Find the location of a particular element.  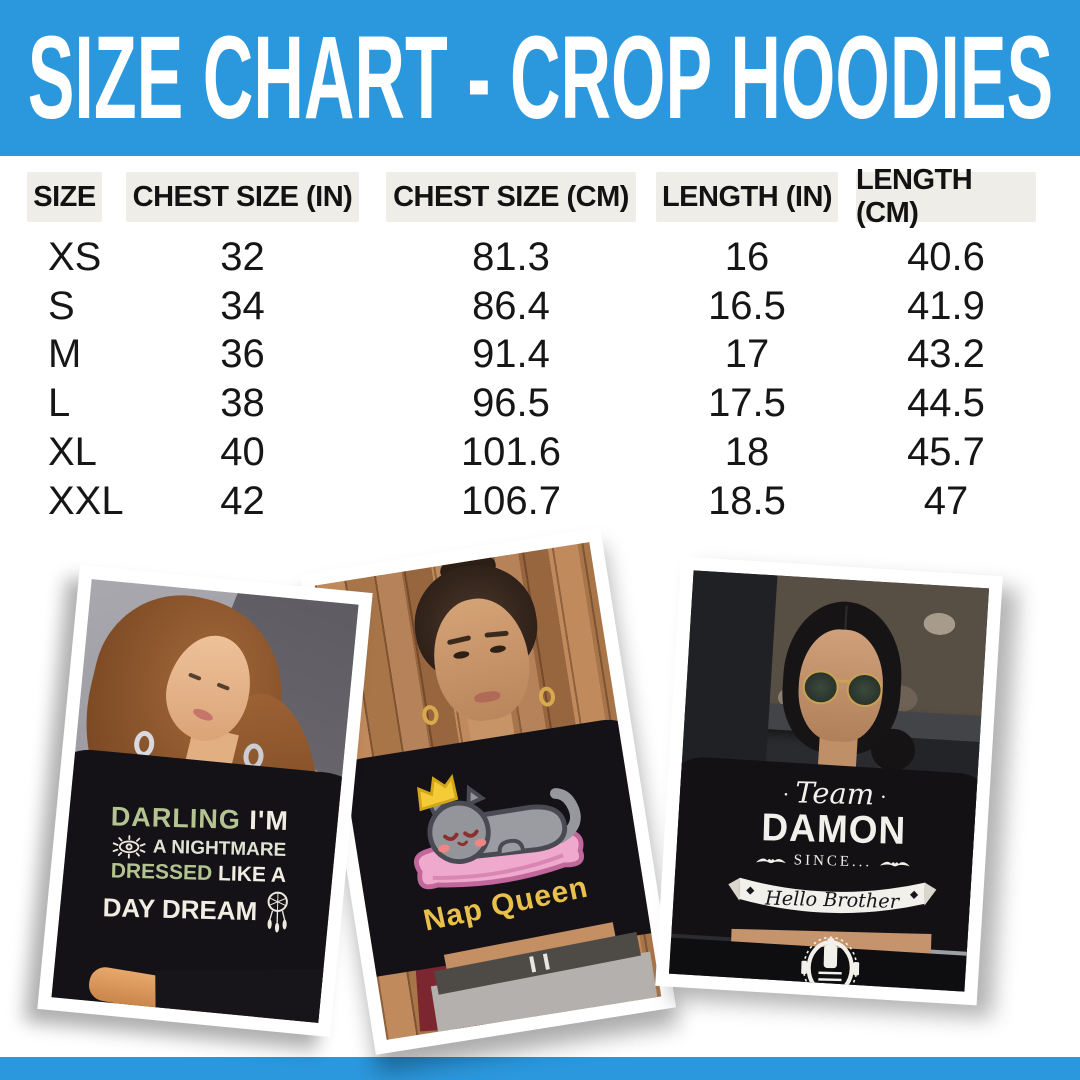

print-word: DARLING is located at coordinates (176, 818).